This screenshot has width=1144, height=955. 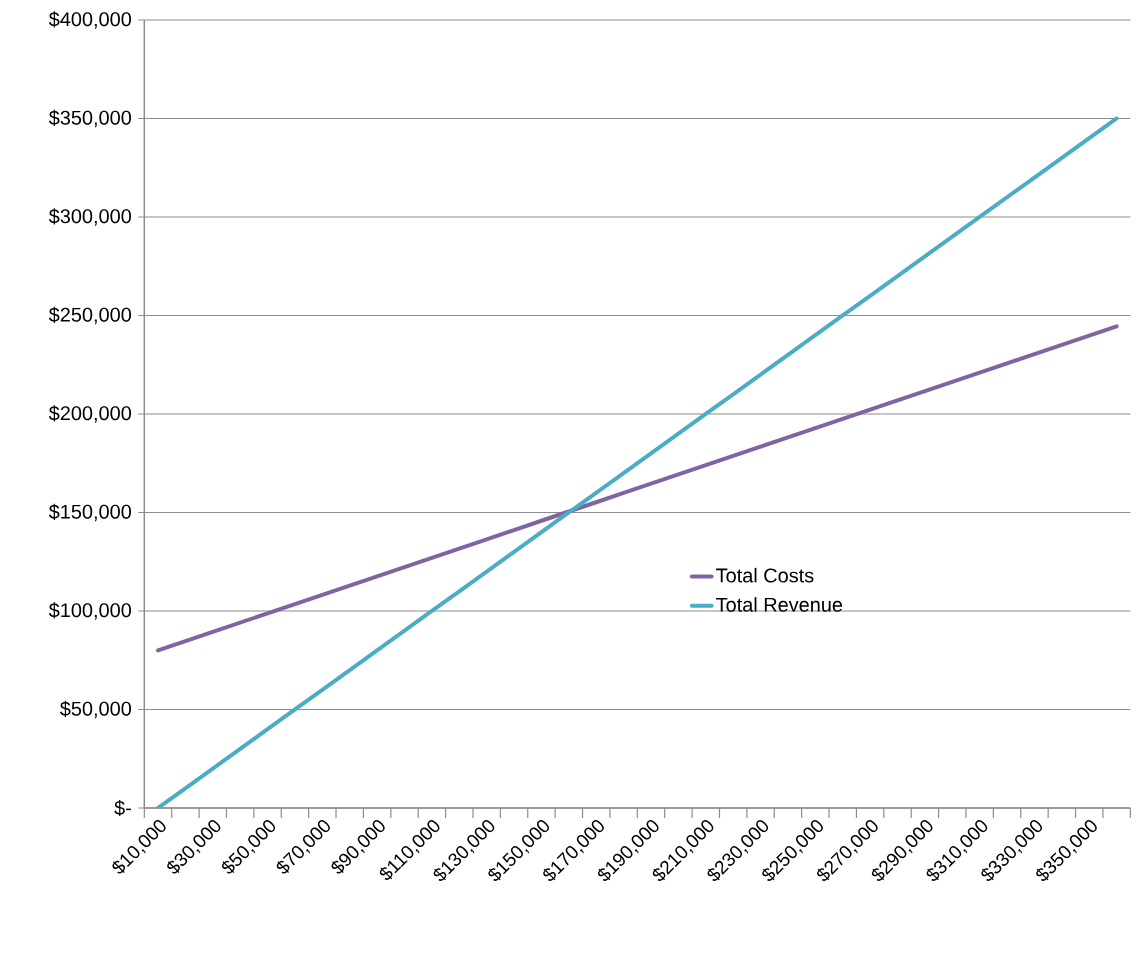 I want to click on y-tick-label: $250,000, so click(x=89, y=315).